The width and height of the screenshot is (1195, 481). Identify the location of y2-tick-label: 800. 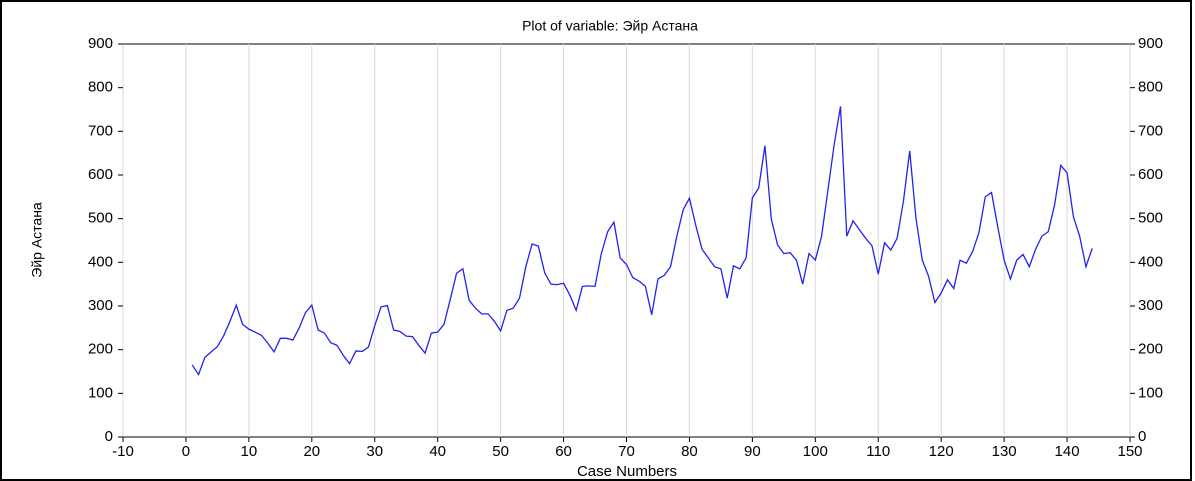
(1150, 87).